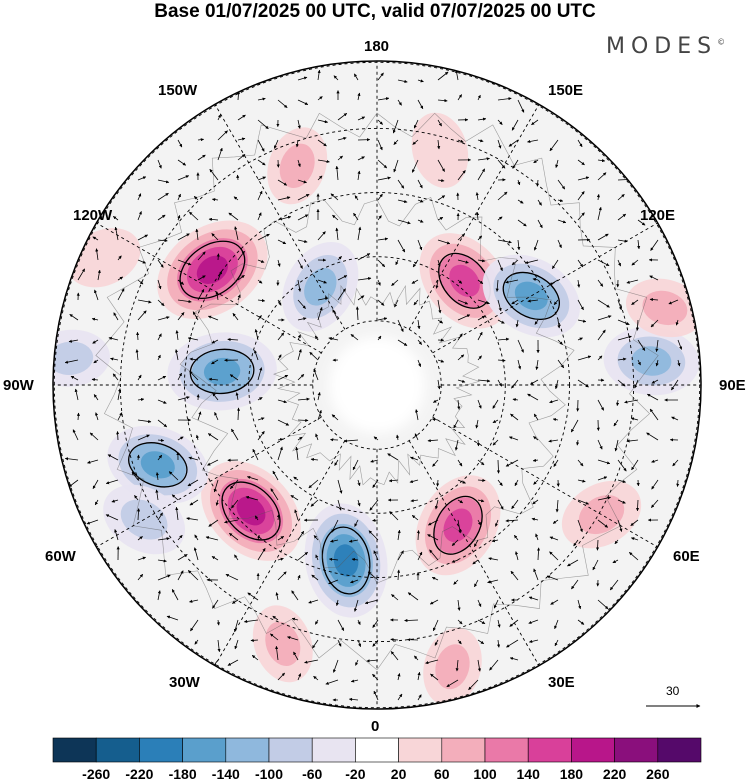 The image size is (750, 783). What do you see at coordinates (732, 385) in the screenshot?
I see `lon-label-90e: 90E` at bounding box center [732, 385].